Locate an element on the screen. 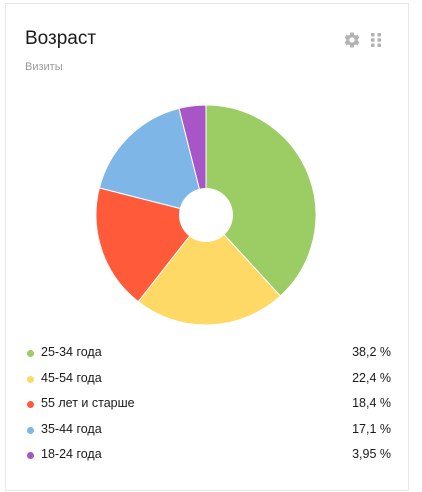  legend-label: 25-34 года is located at coordinates (71, 352).